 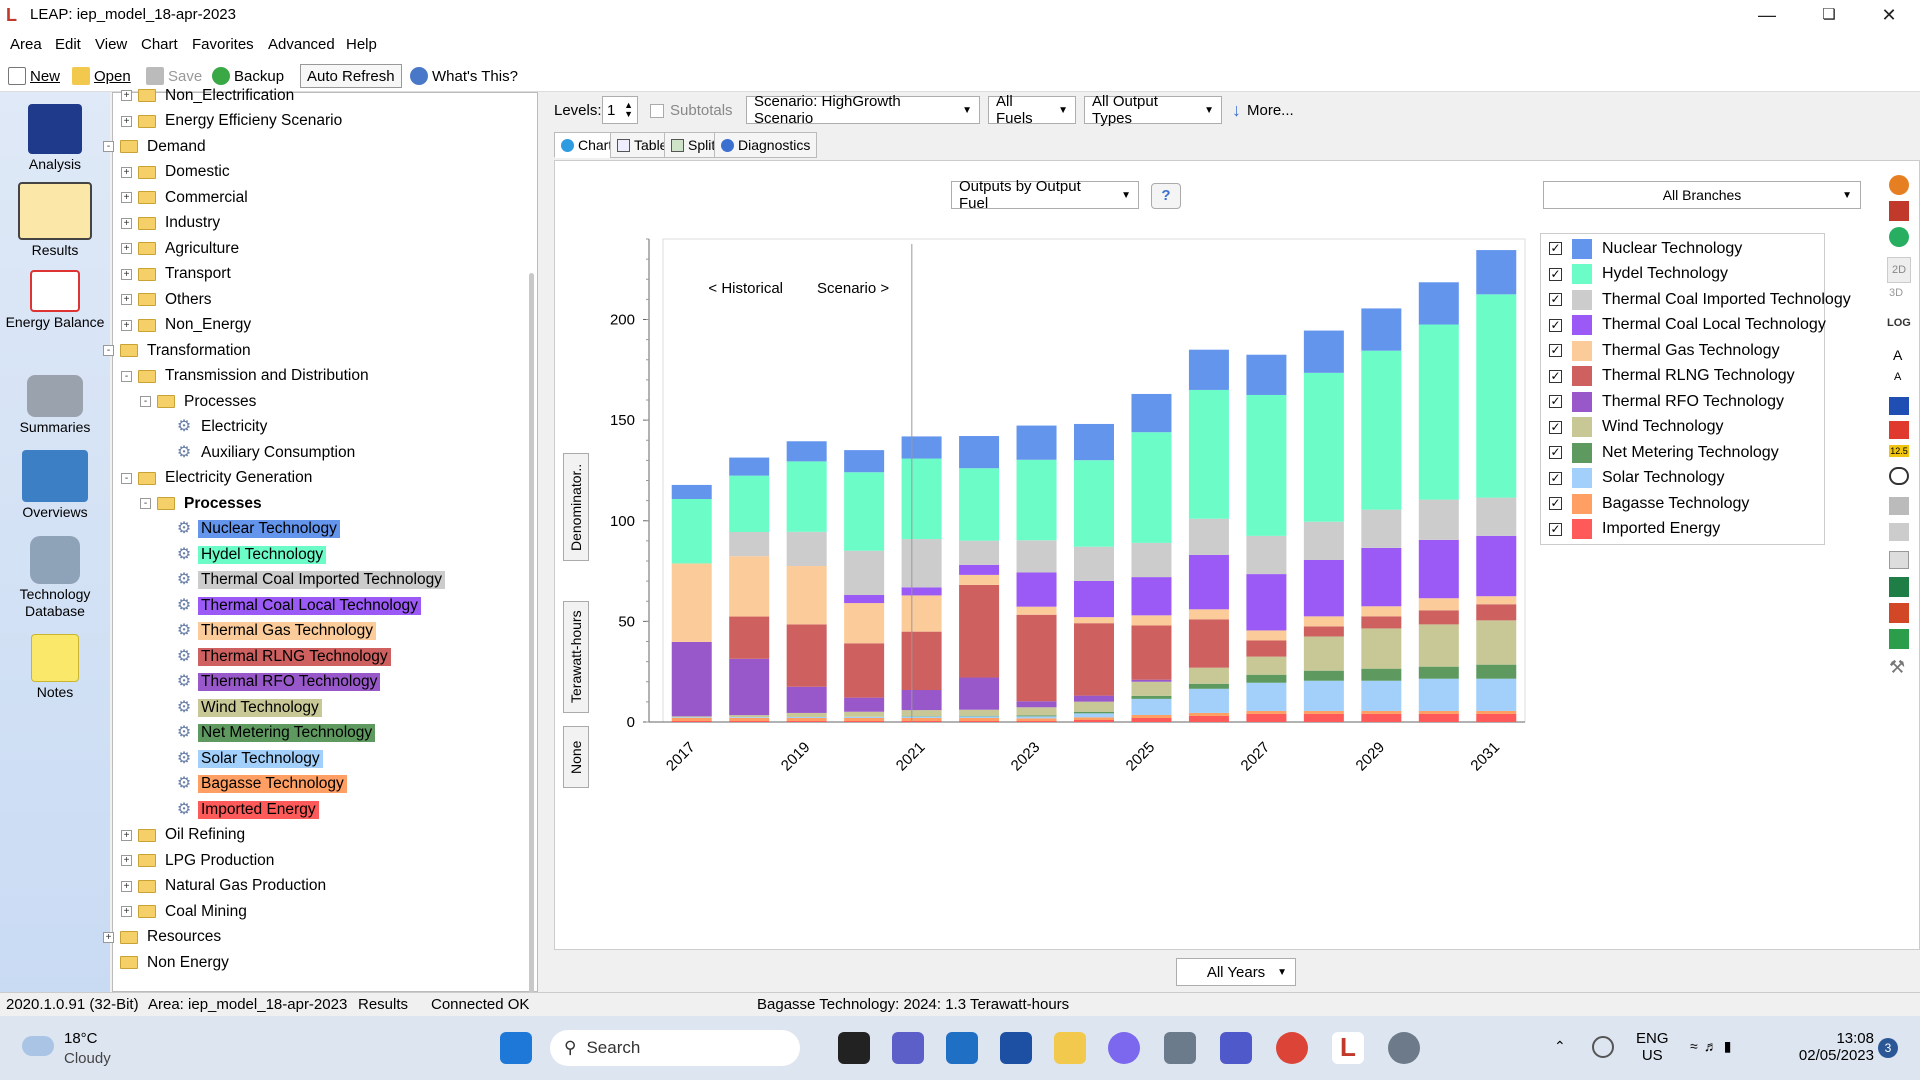 What do you see at coordinates (962, 1048) in the screenshot?
I see `mail-icon` at bounding box center [962, 1048].